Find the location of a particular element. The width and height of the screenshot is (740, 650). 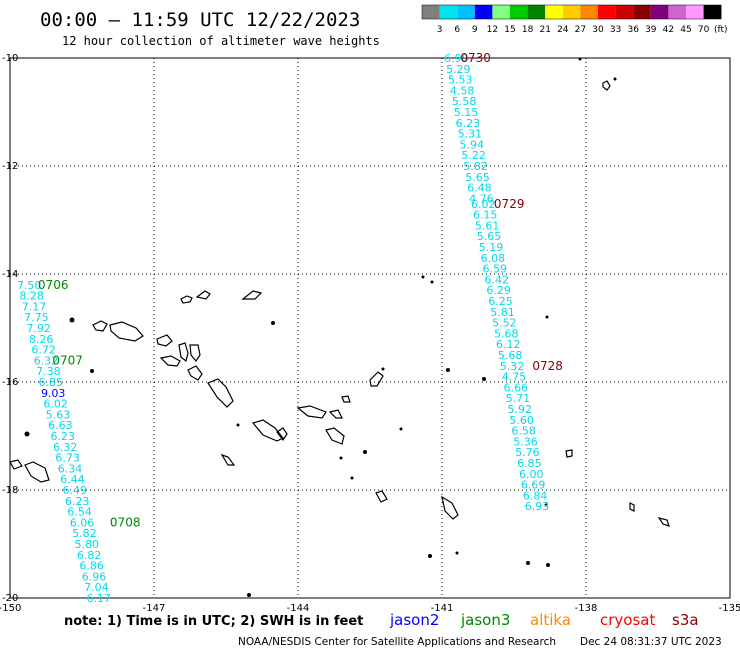

colorbar-tick-label: 39 is located at coordinates (651, 30).